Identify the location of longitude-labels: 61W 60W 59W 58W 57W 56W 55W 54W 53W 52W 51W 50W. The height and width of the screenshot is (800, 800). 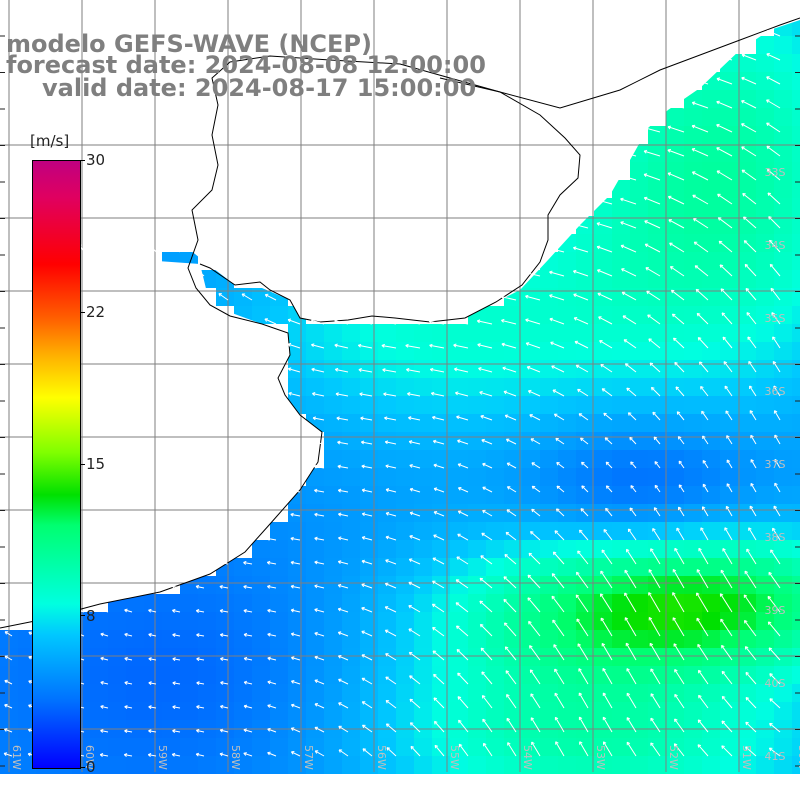
(405, 757).